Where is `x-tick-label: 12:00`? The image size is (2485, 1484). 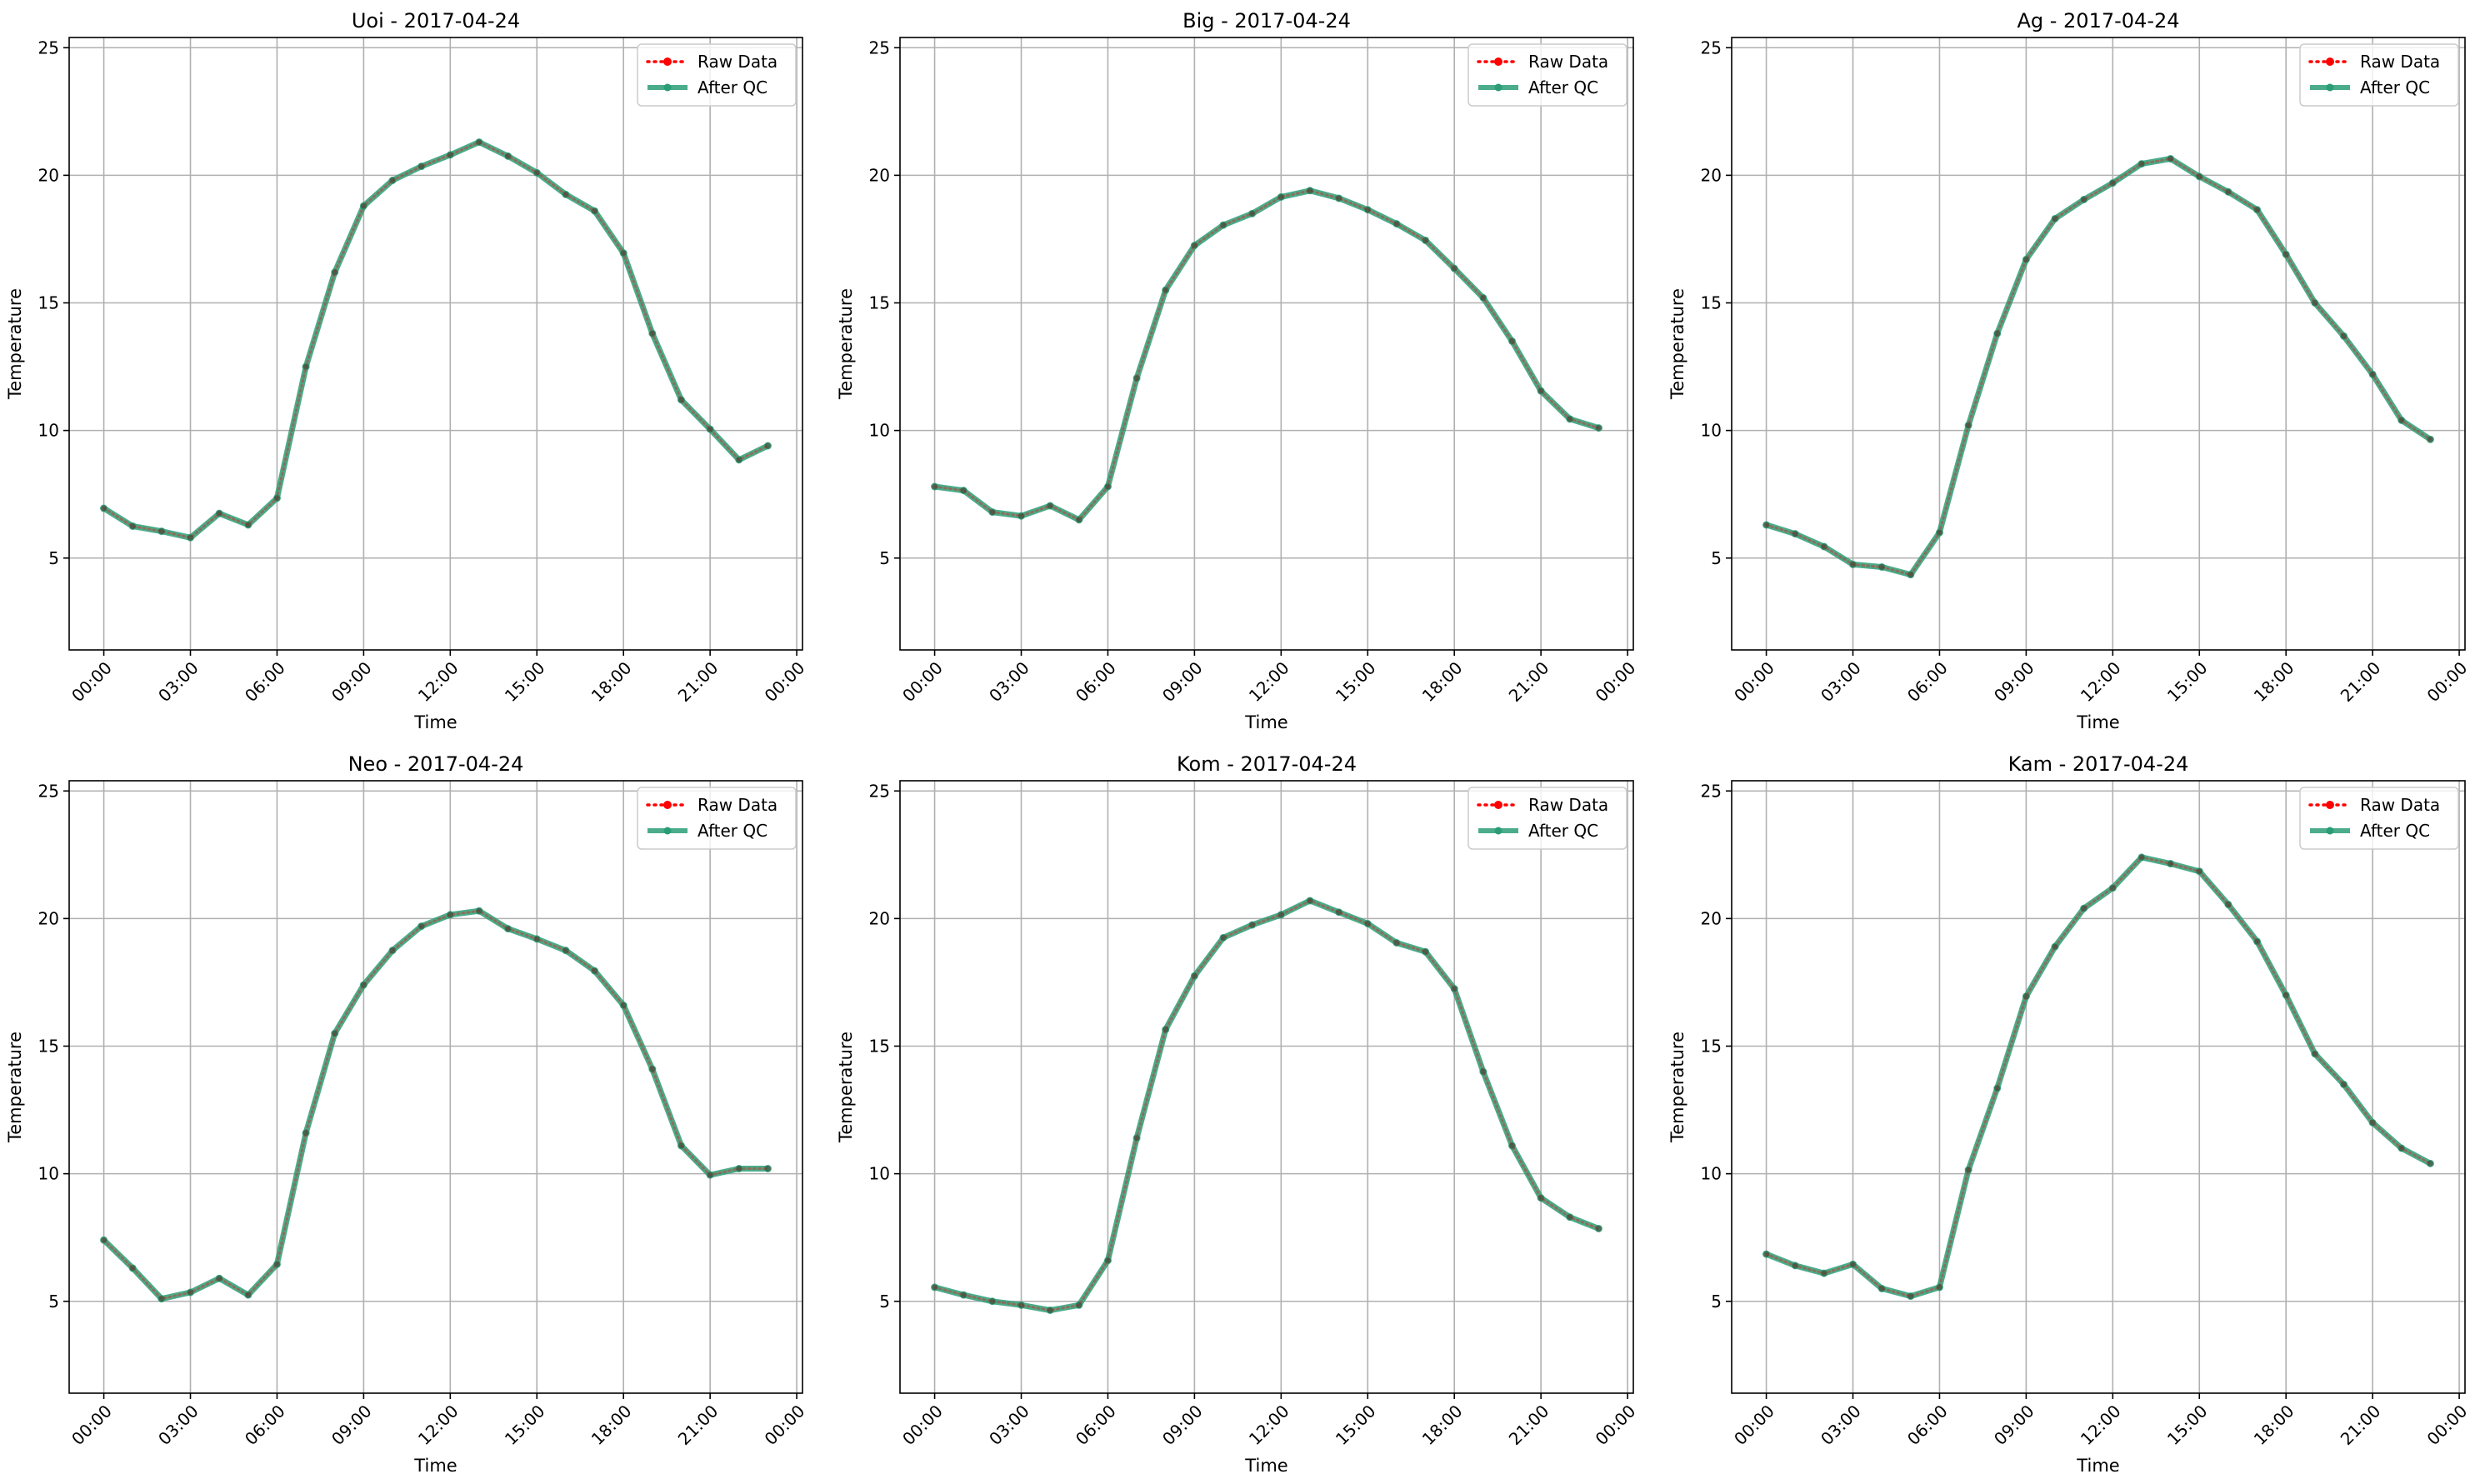
x-tick-label: 12:00 is located at coordinates (2101, 1425).